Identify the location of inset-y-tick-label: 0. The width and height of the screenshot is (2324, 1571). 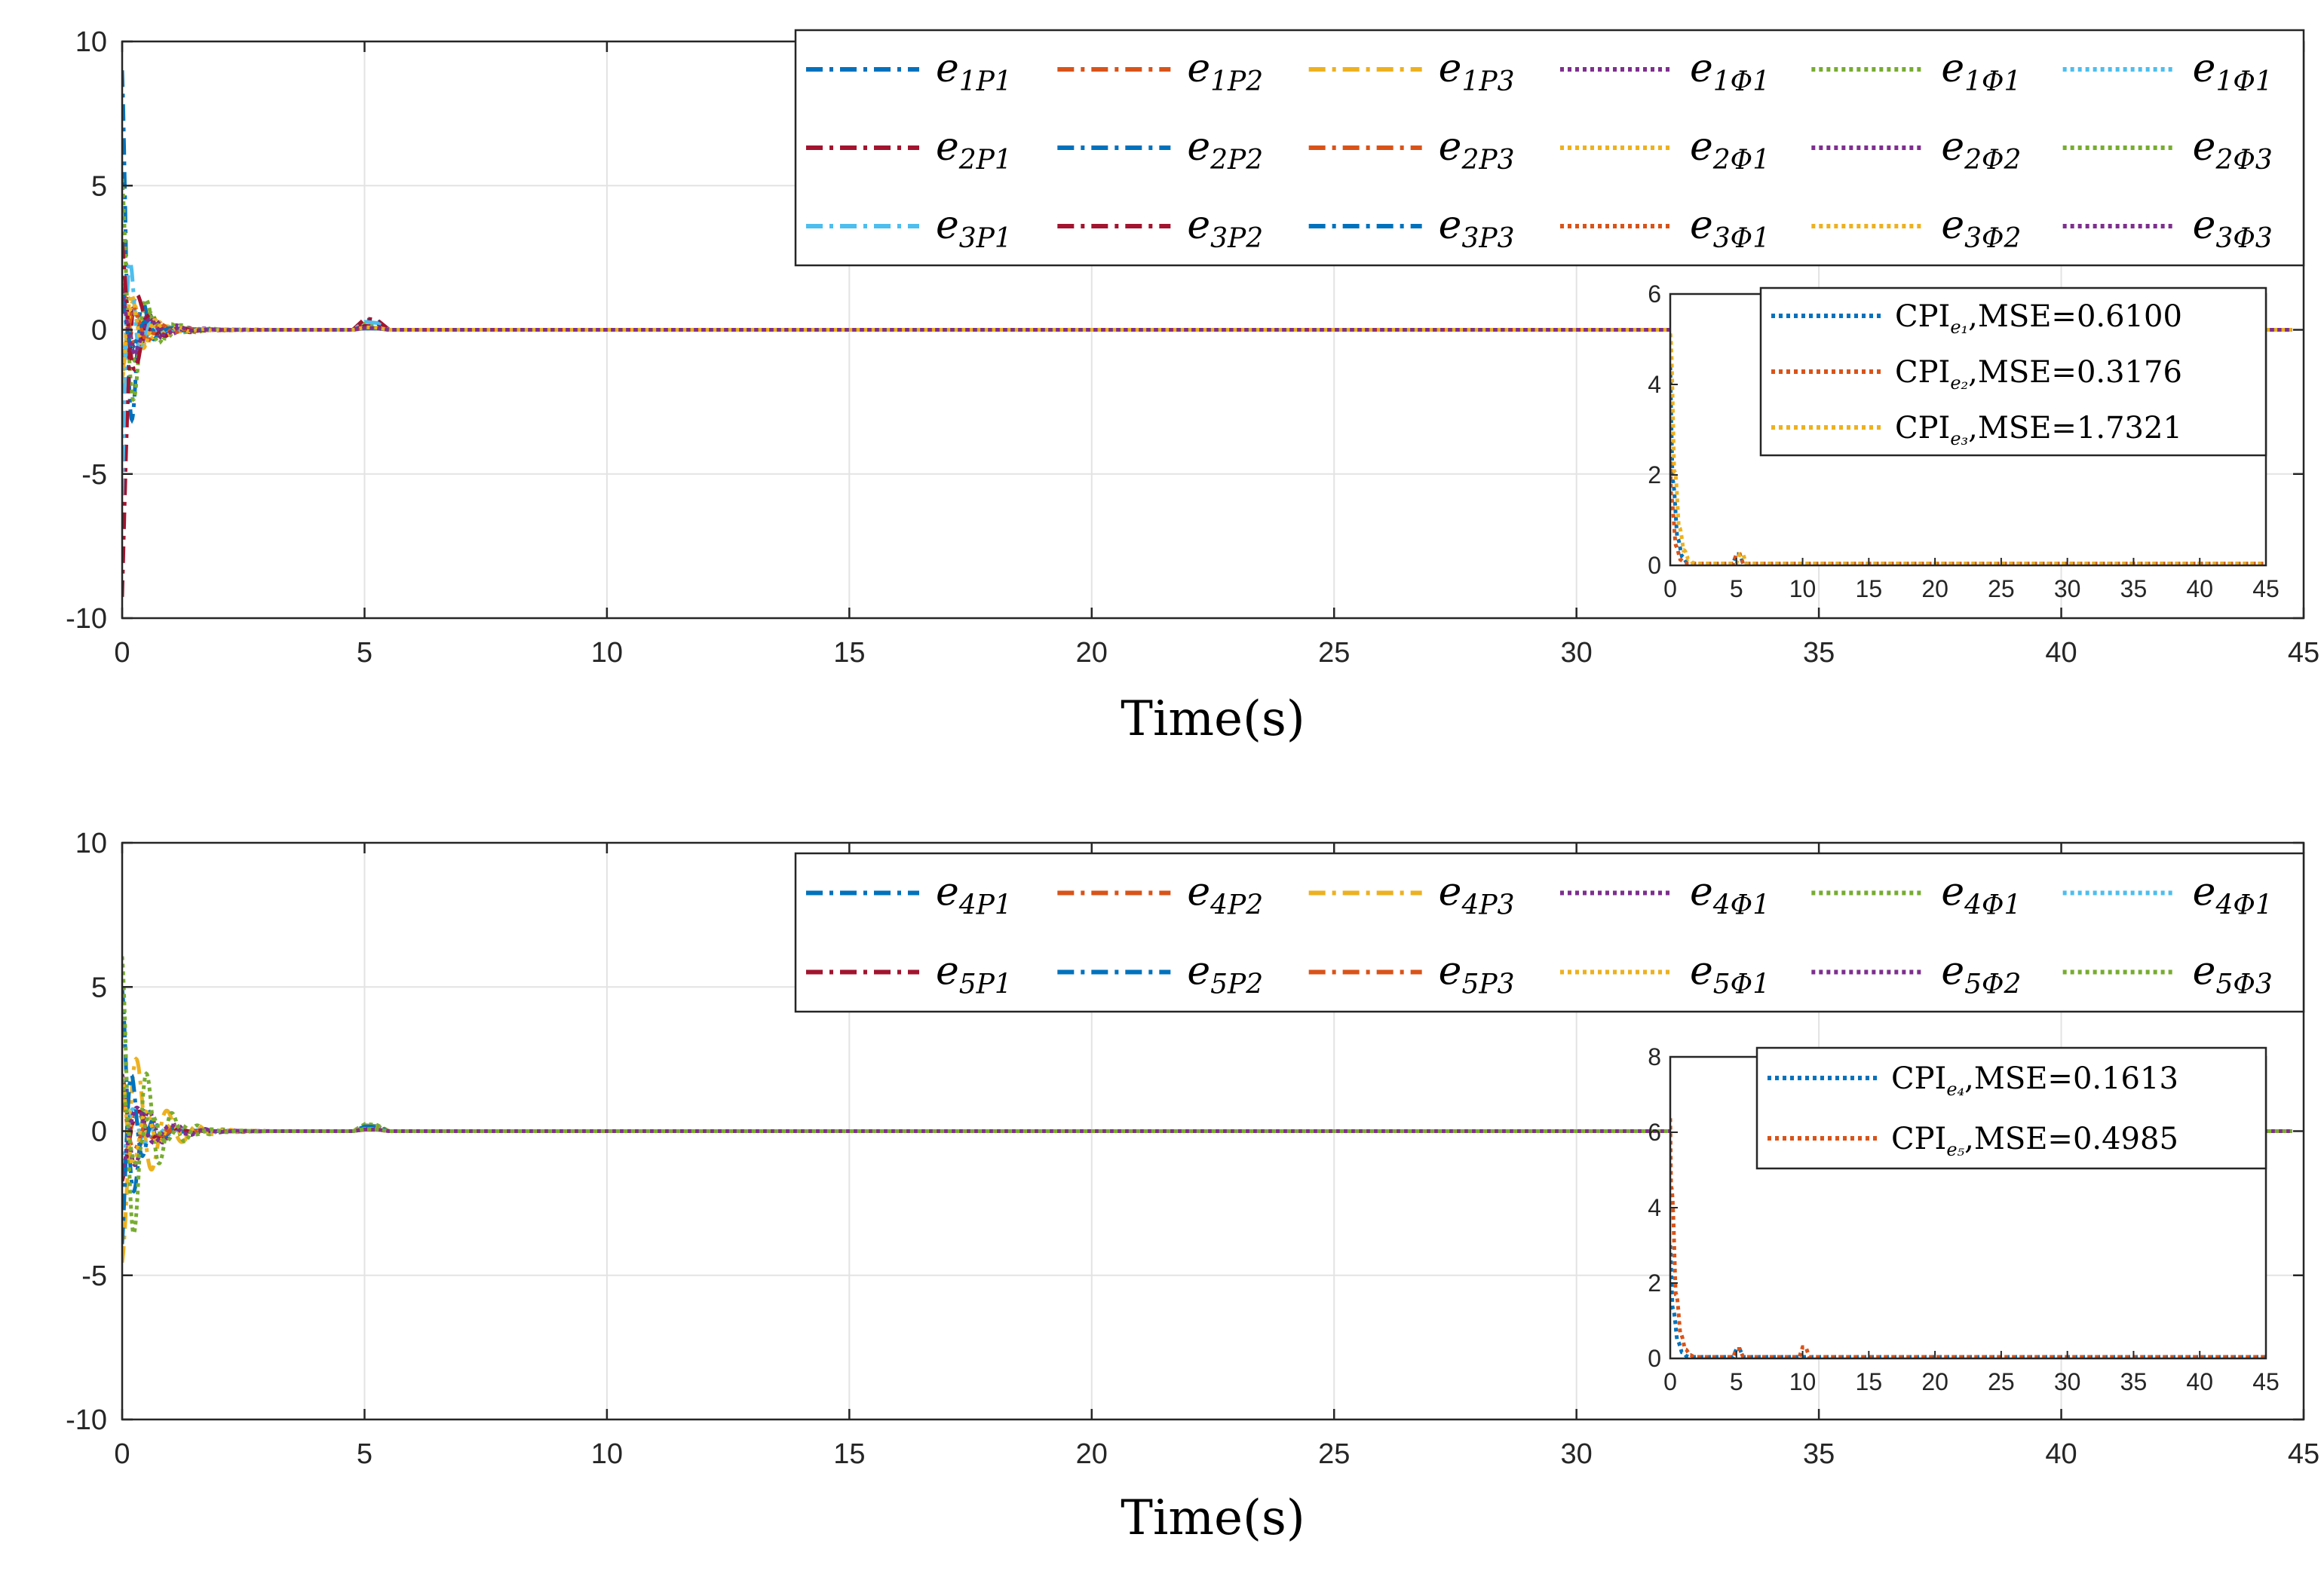
(1654, 1358).